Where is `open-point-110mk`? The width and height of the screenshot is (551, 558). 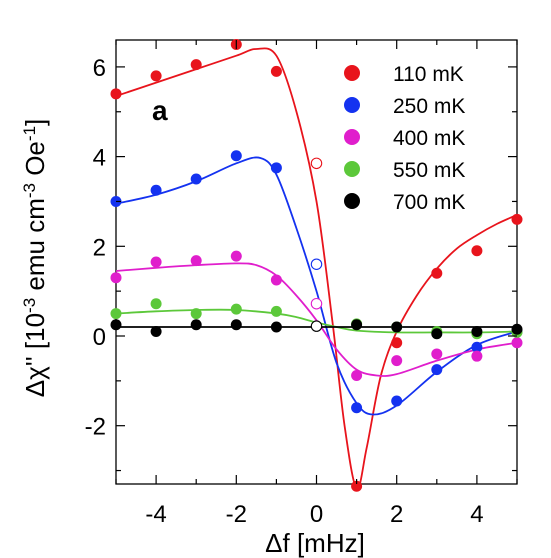 open-point-110mk is located at coordinates (316, 163).